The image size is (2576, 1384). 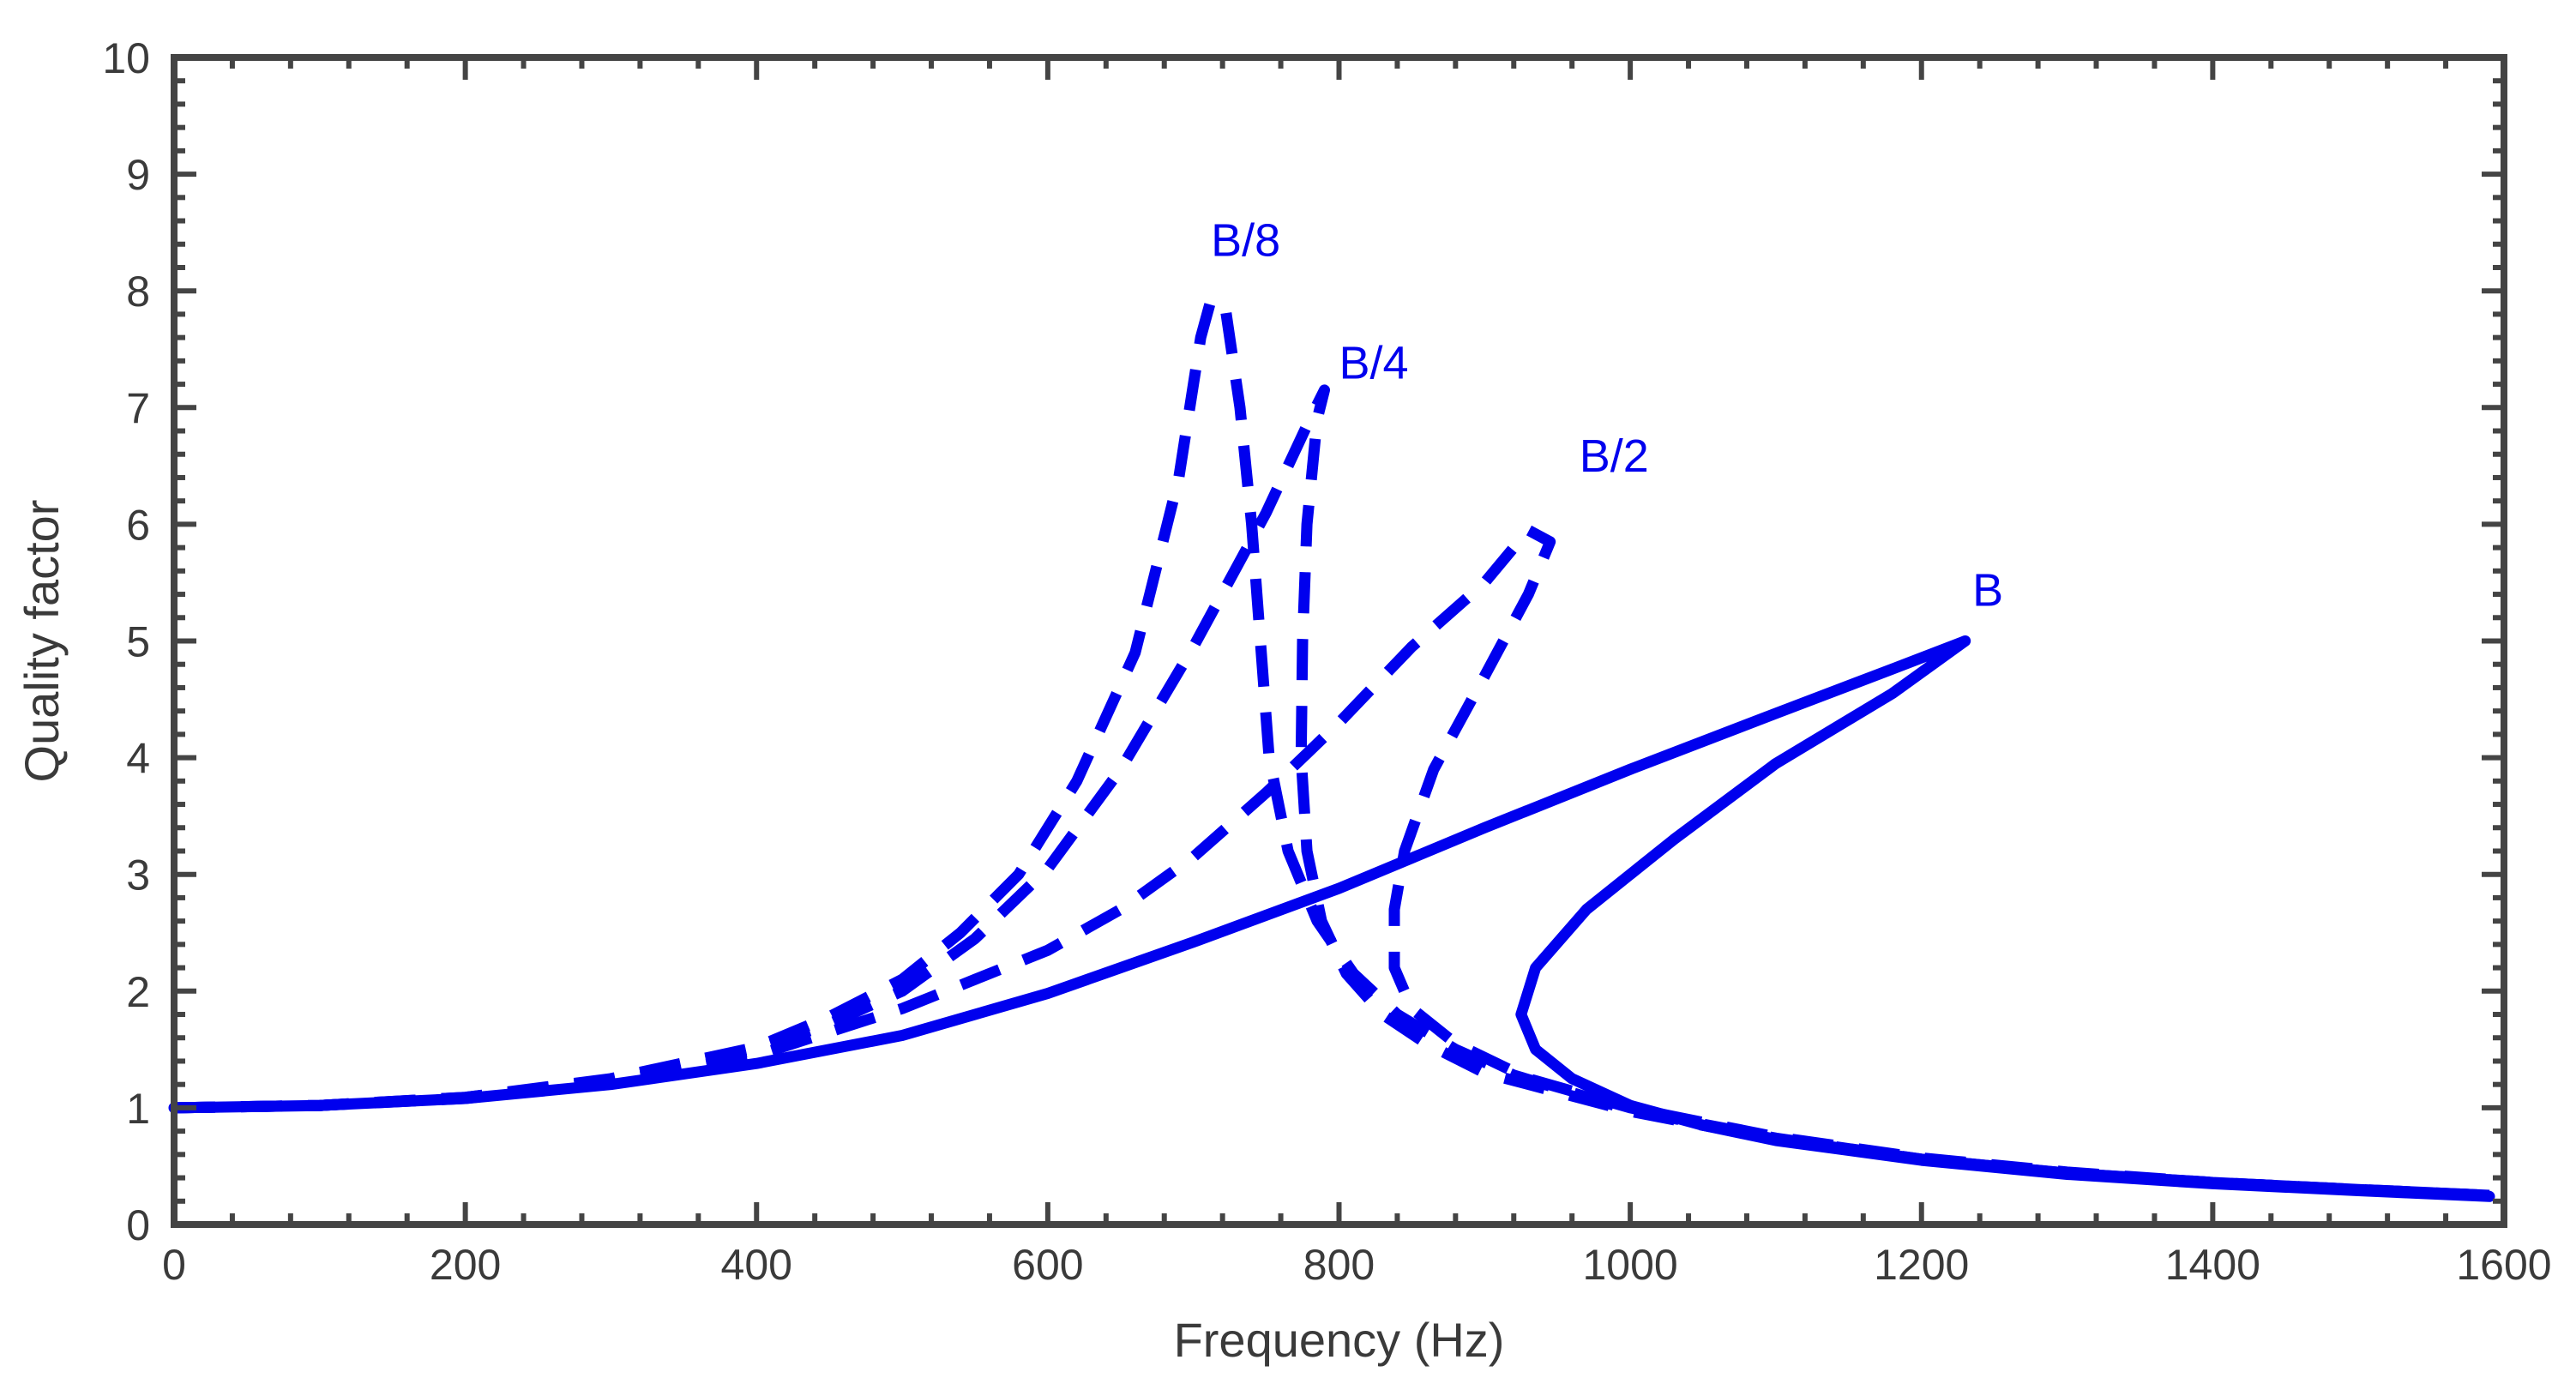 I want to click on y-tick-label: 7, so click(x=138, y=408).